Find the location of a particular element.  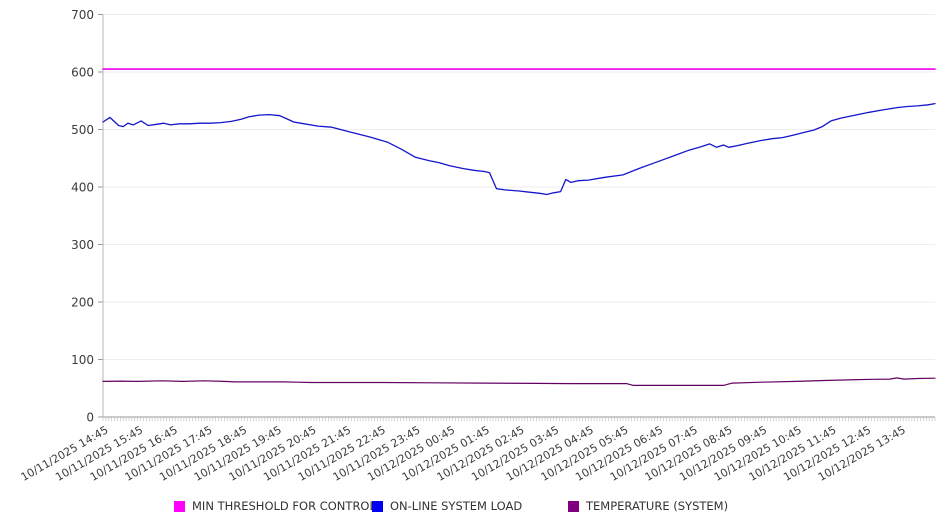

legend-swatch-online-system-load-icon is located at coordinates (377, 506).